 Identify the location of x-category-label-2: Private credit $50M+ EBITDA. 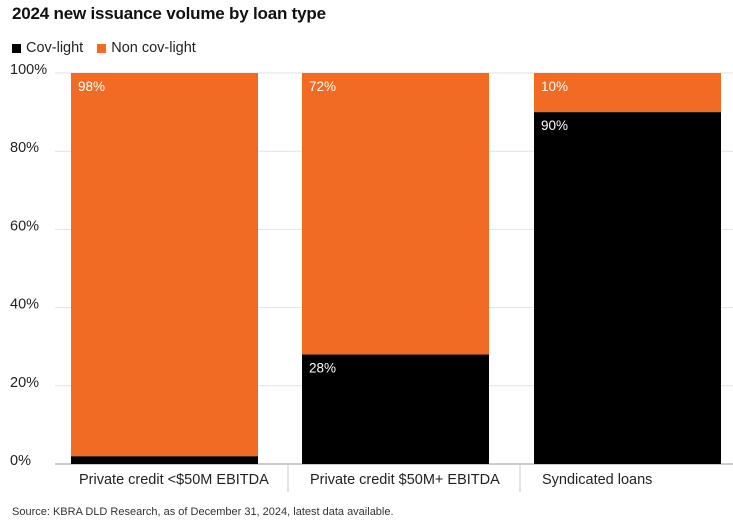
(405, 480).